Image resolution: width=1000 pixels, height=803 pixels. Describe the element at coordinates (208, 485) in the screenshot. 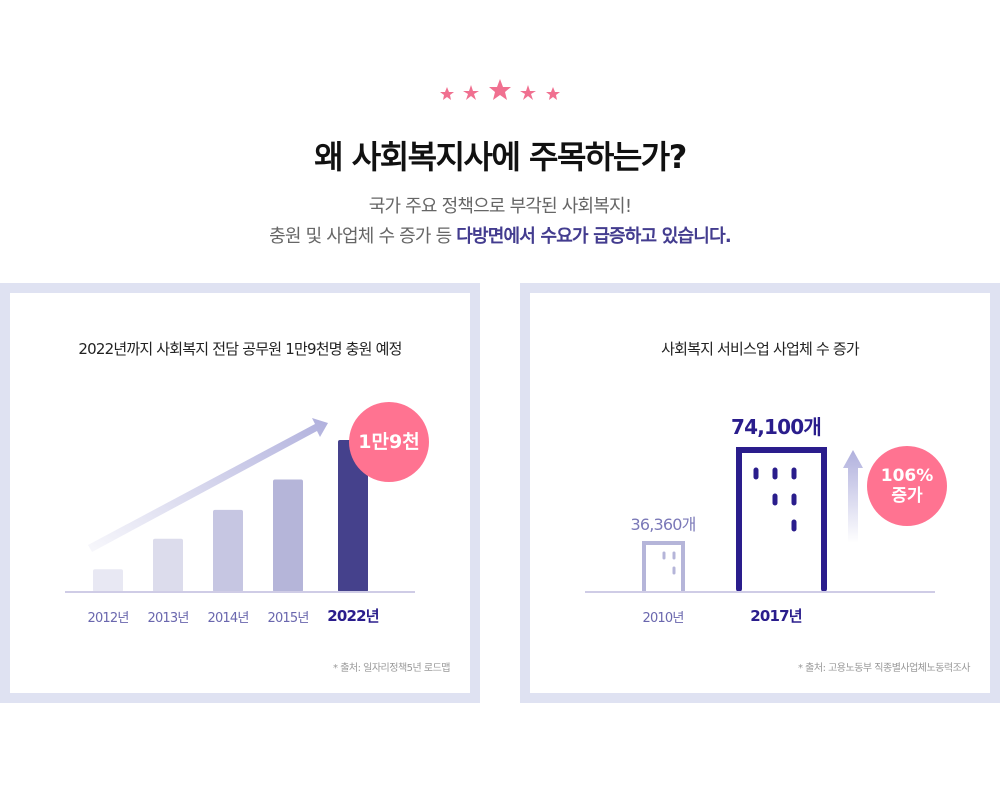

I see `growth-arrow-icon` at that location.